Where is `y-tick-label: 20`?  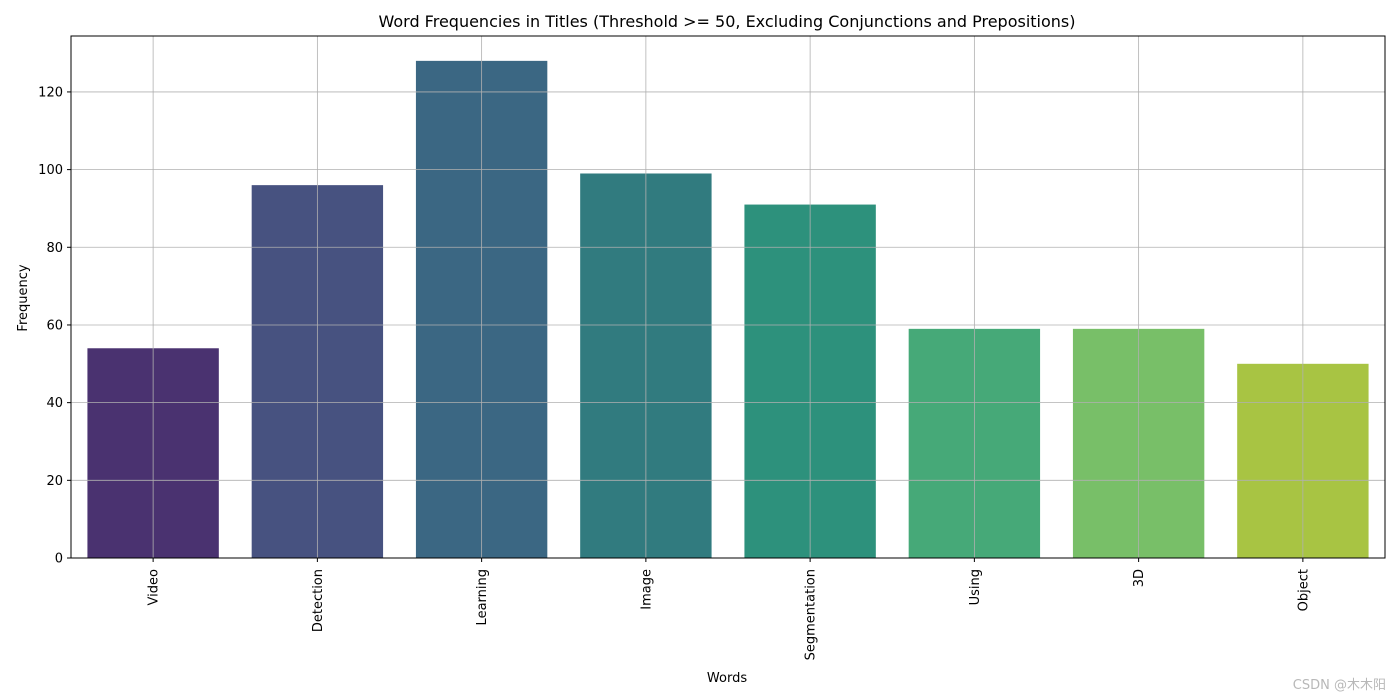
y-tick-label: 20 is located at coordinates (54, 481).